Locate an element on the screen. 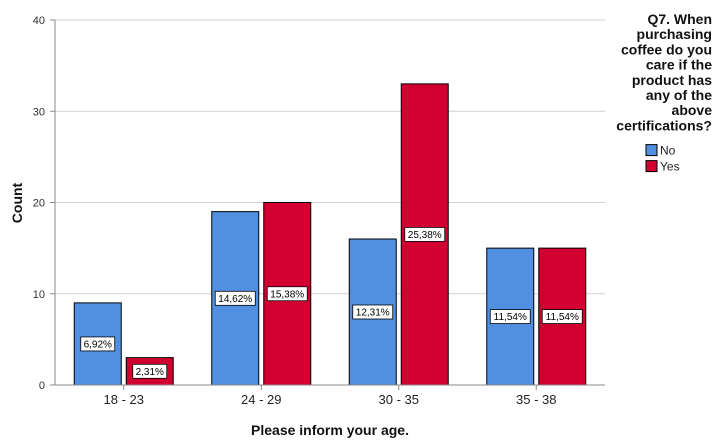 Image resolution: width=717 pixels, height=443 pixels. data-label: 14,62% is located at coordinates (235, 299).